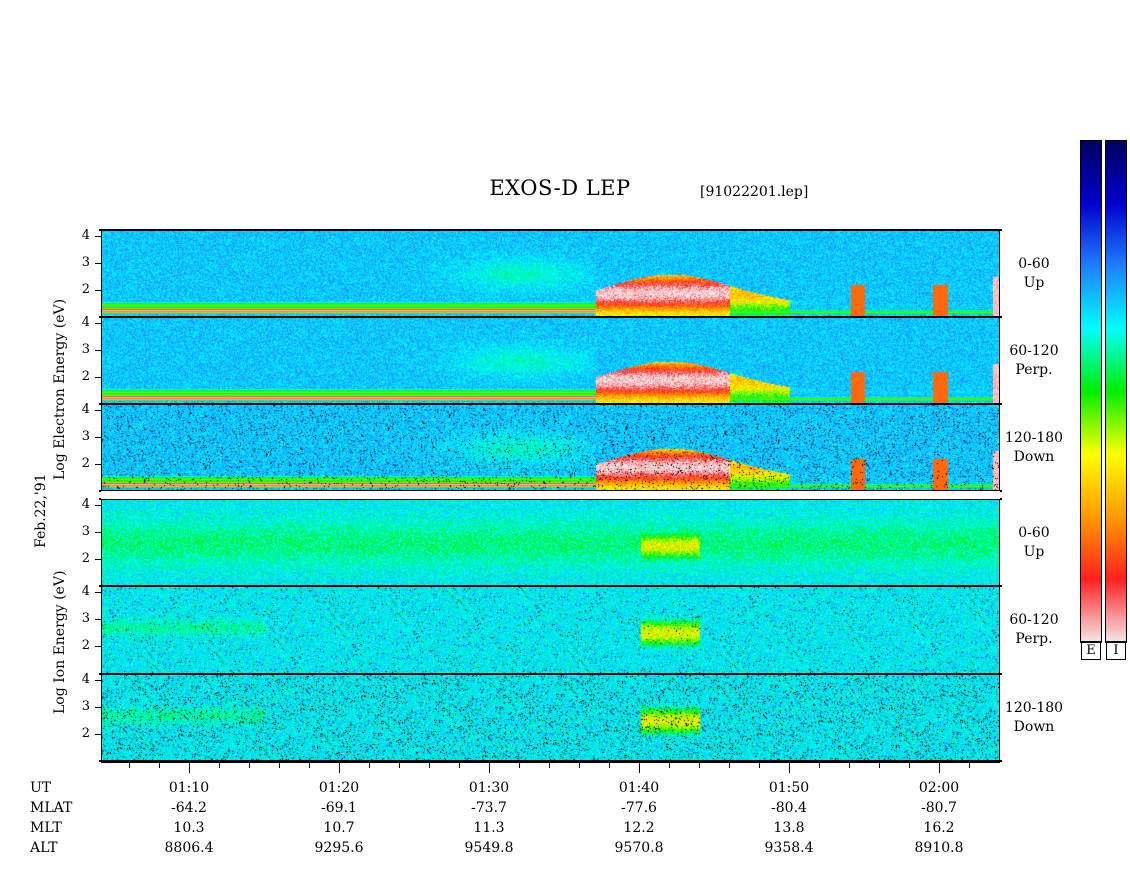 Image resolution: width=1130 pixels, height=875 pixels. What do you see at coordinates (489, 808) in the screenshot?
I see `x-axis-mlat-value: -73.7` at bounding box center [489, 808].